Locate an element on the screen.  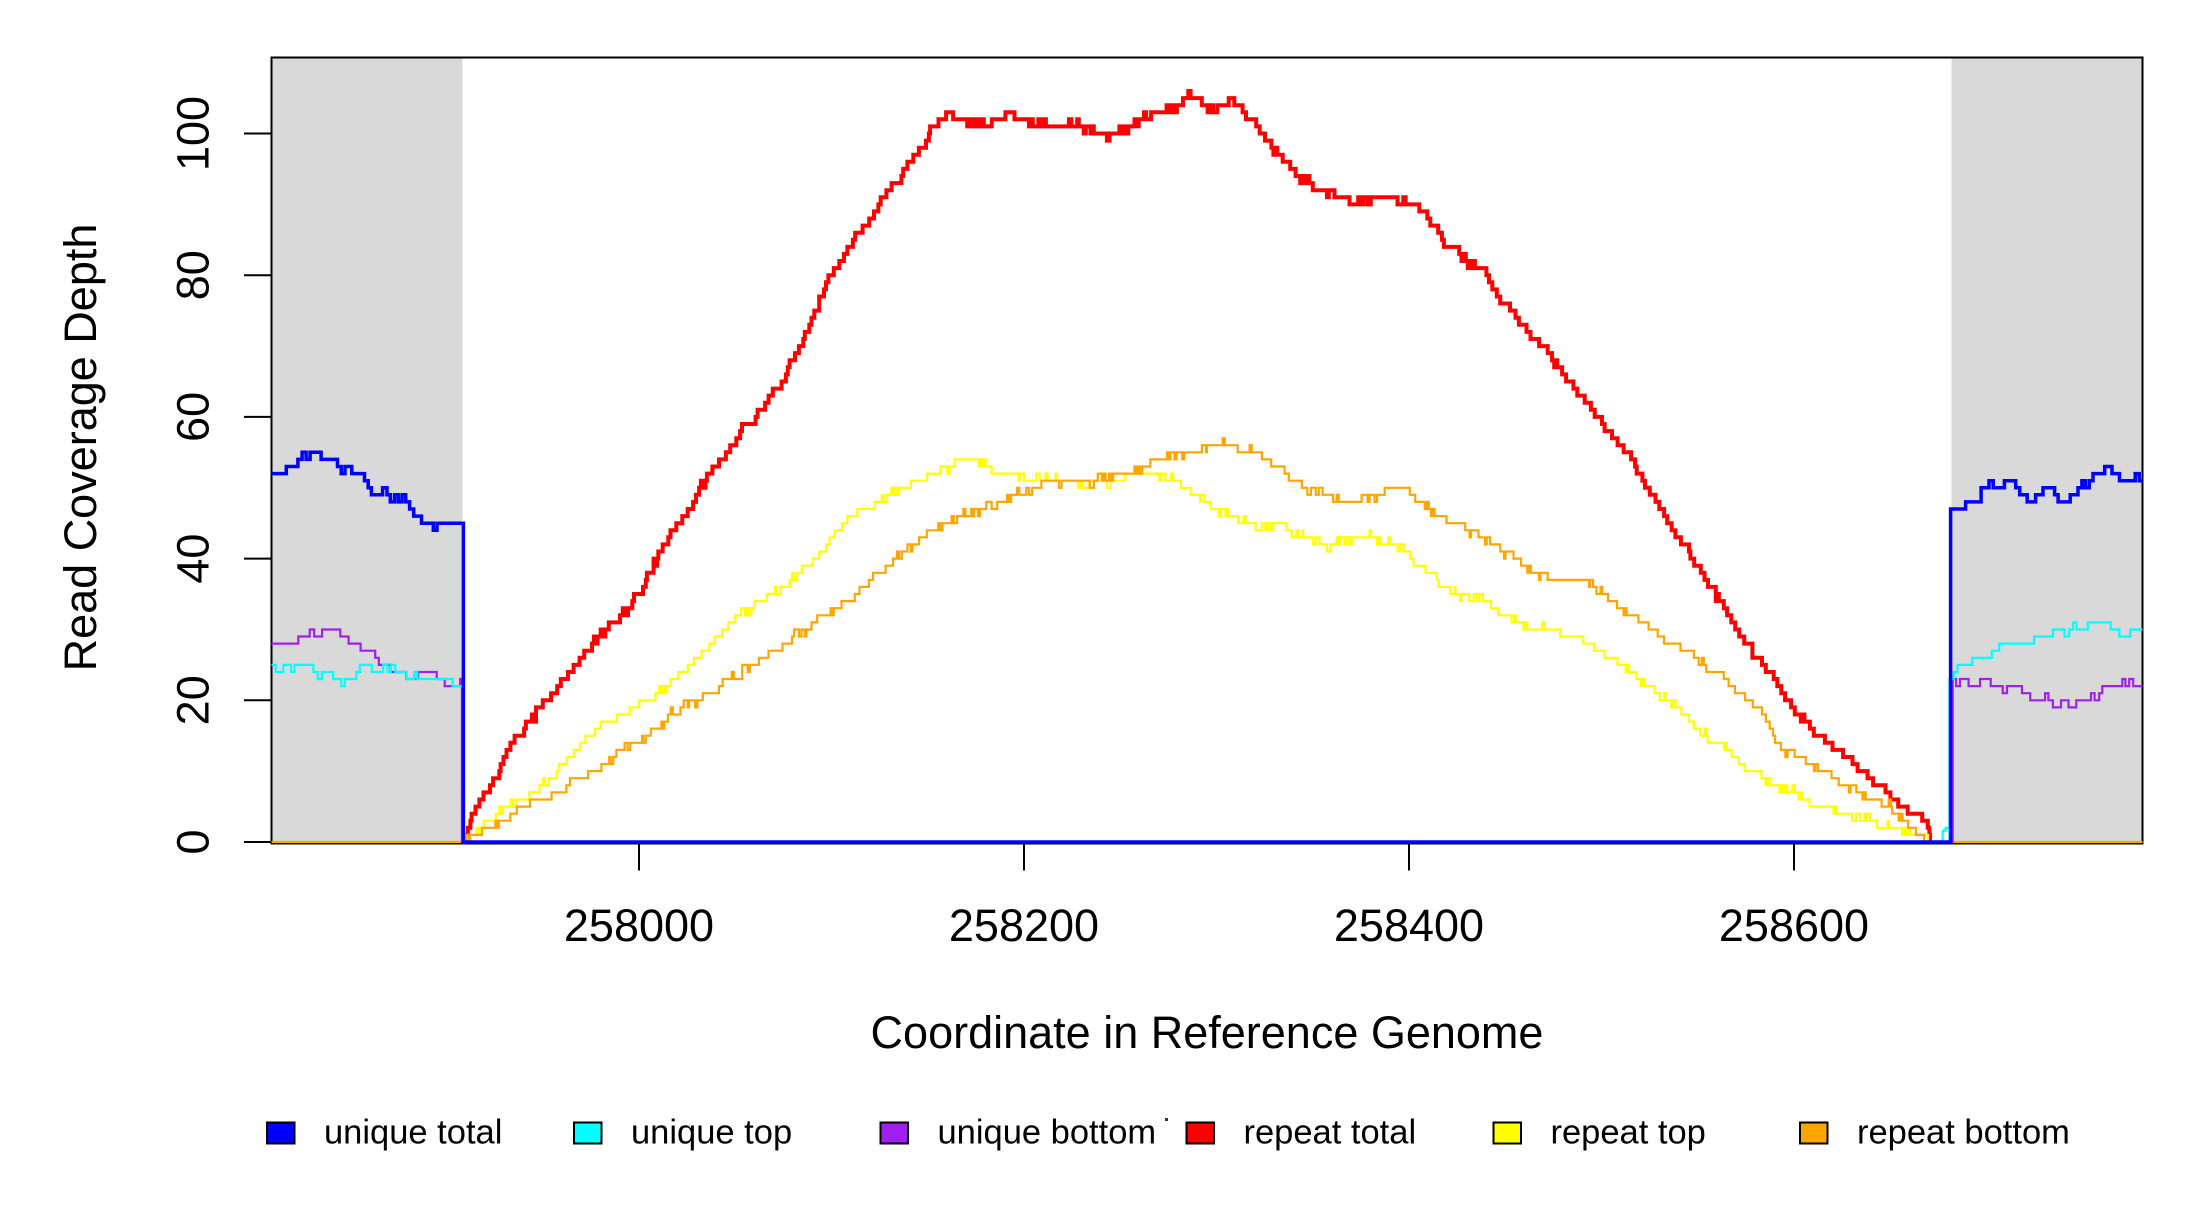
svg-text: repeat top is located at coordinates (1628, 1133).